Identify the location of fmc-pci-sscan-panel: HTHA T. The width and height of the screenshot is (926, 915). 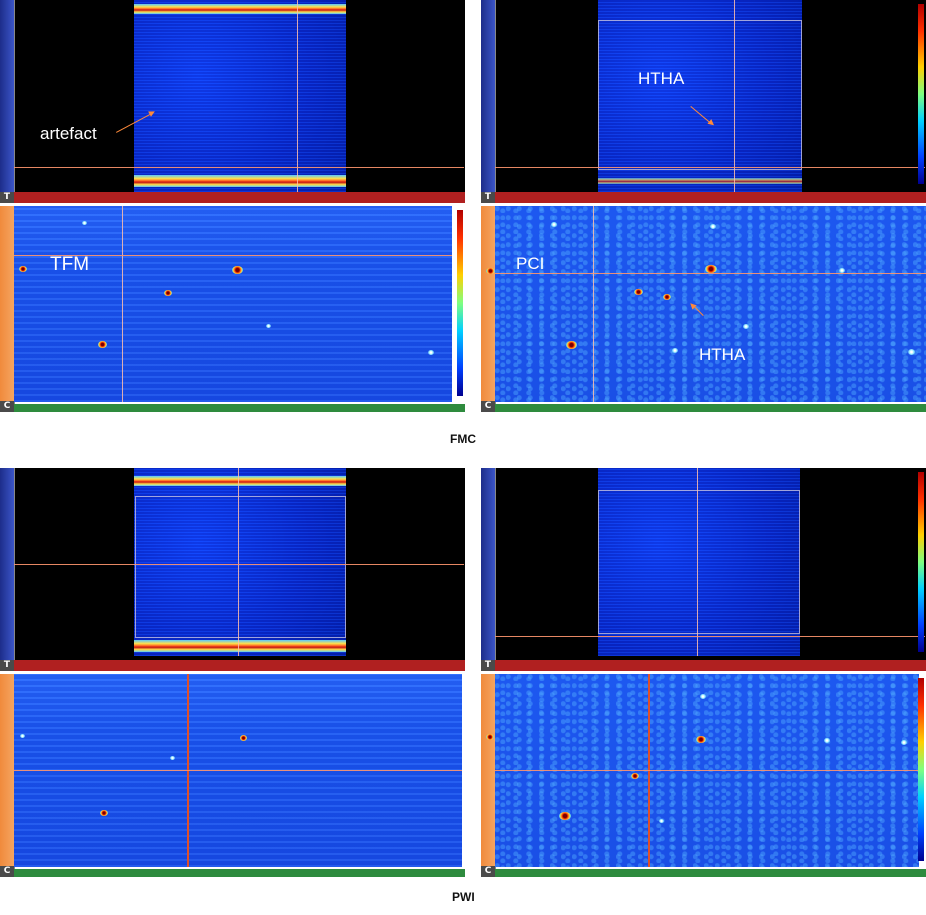
(703, 101).